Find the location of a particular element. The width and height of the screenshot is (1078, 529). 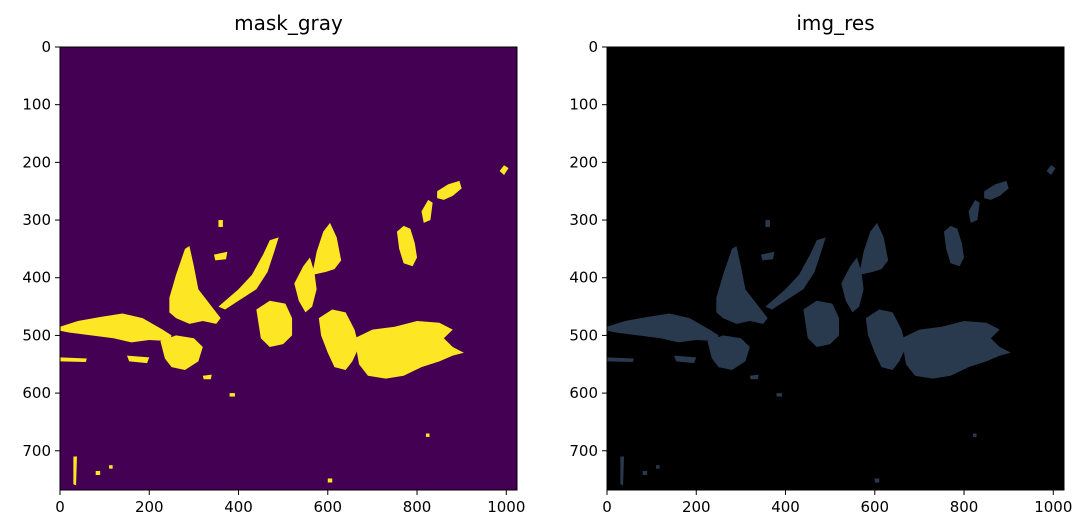

subplot-title: mask_gray is located at coordinates (288, 23).